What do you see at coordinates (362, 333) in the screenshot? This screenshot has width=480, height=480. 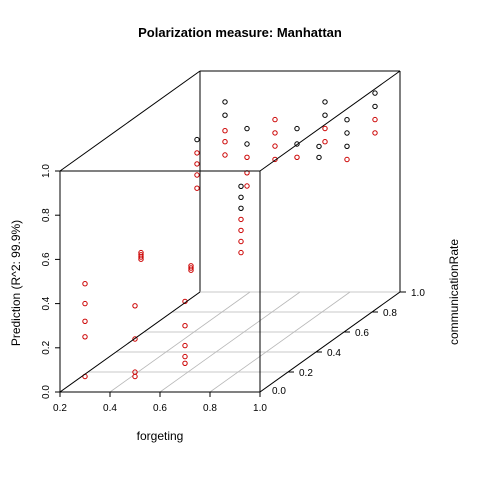 I see `y-tick-label: 0.6` at bounding box center [362, 333].